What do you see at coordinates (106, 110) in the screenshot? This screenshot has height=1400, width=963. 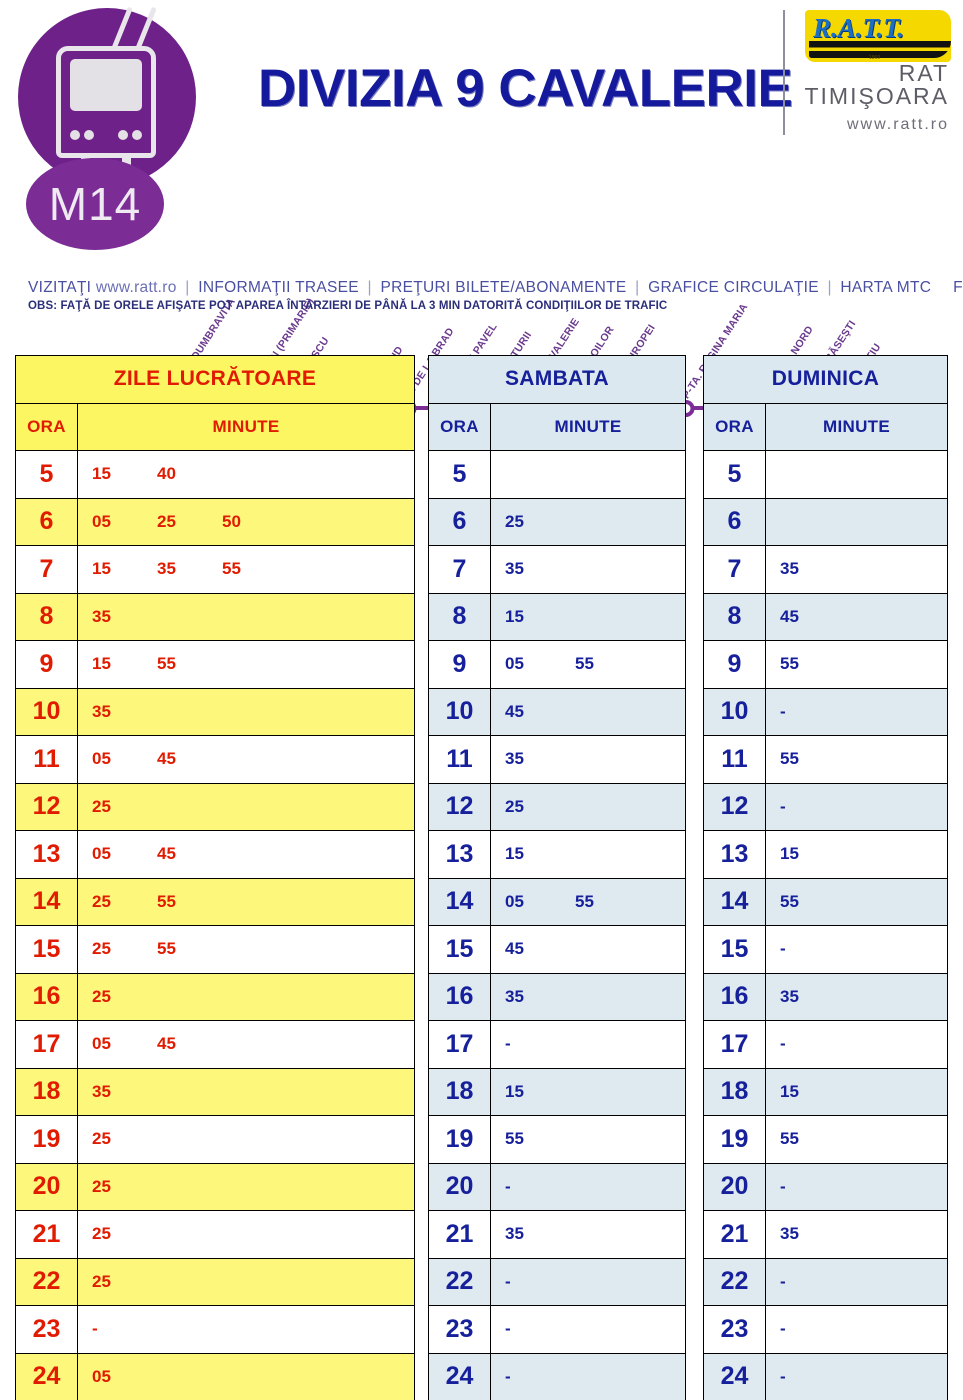 I see `bus-body-shape` at bounding box center [106, 110].